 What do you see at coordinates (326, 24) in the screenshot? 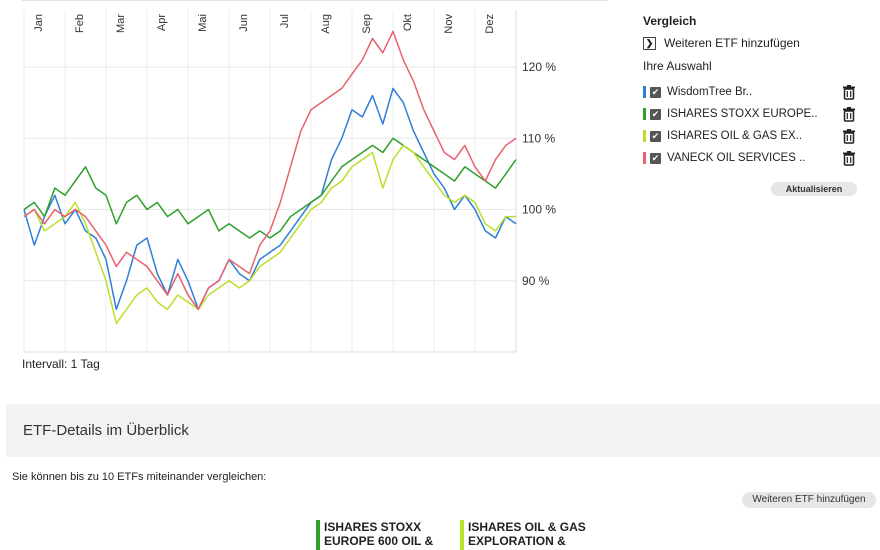
I see `x-tick-label: Aug` at bounding box center [326, 24].